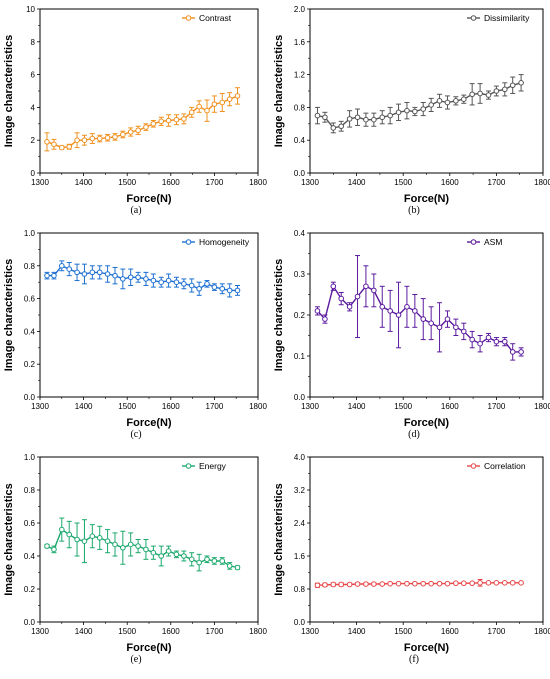  Describe the element at coordinates (300, 490) in the screenshot. I see `y-tick-label: 3.2` at that location.